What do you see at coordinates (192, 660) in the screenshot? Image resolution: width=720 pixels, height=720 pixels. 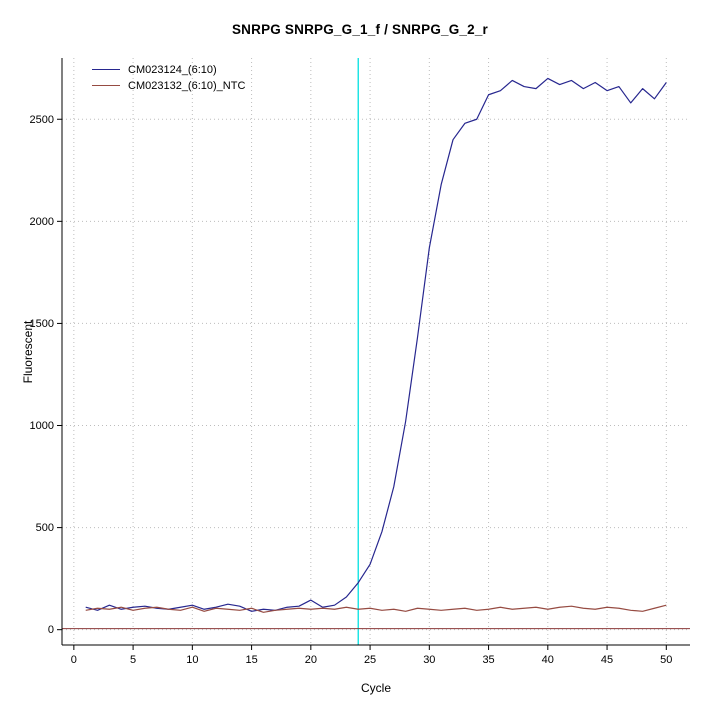 I see `x-tick-label: 10` at bounding box center [192, 660].